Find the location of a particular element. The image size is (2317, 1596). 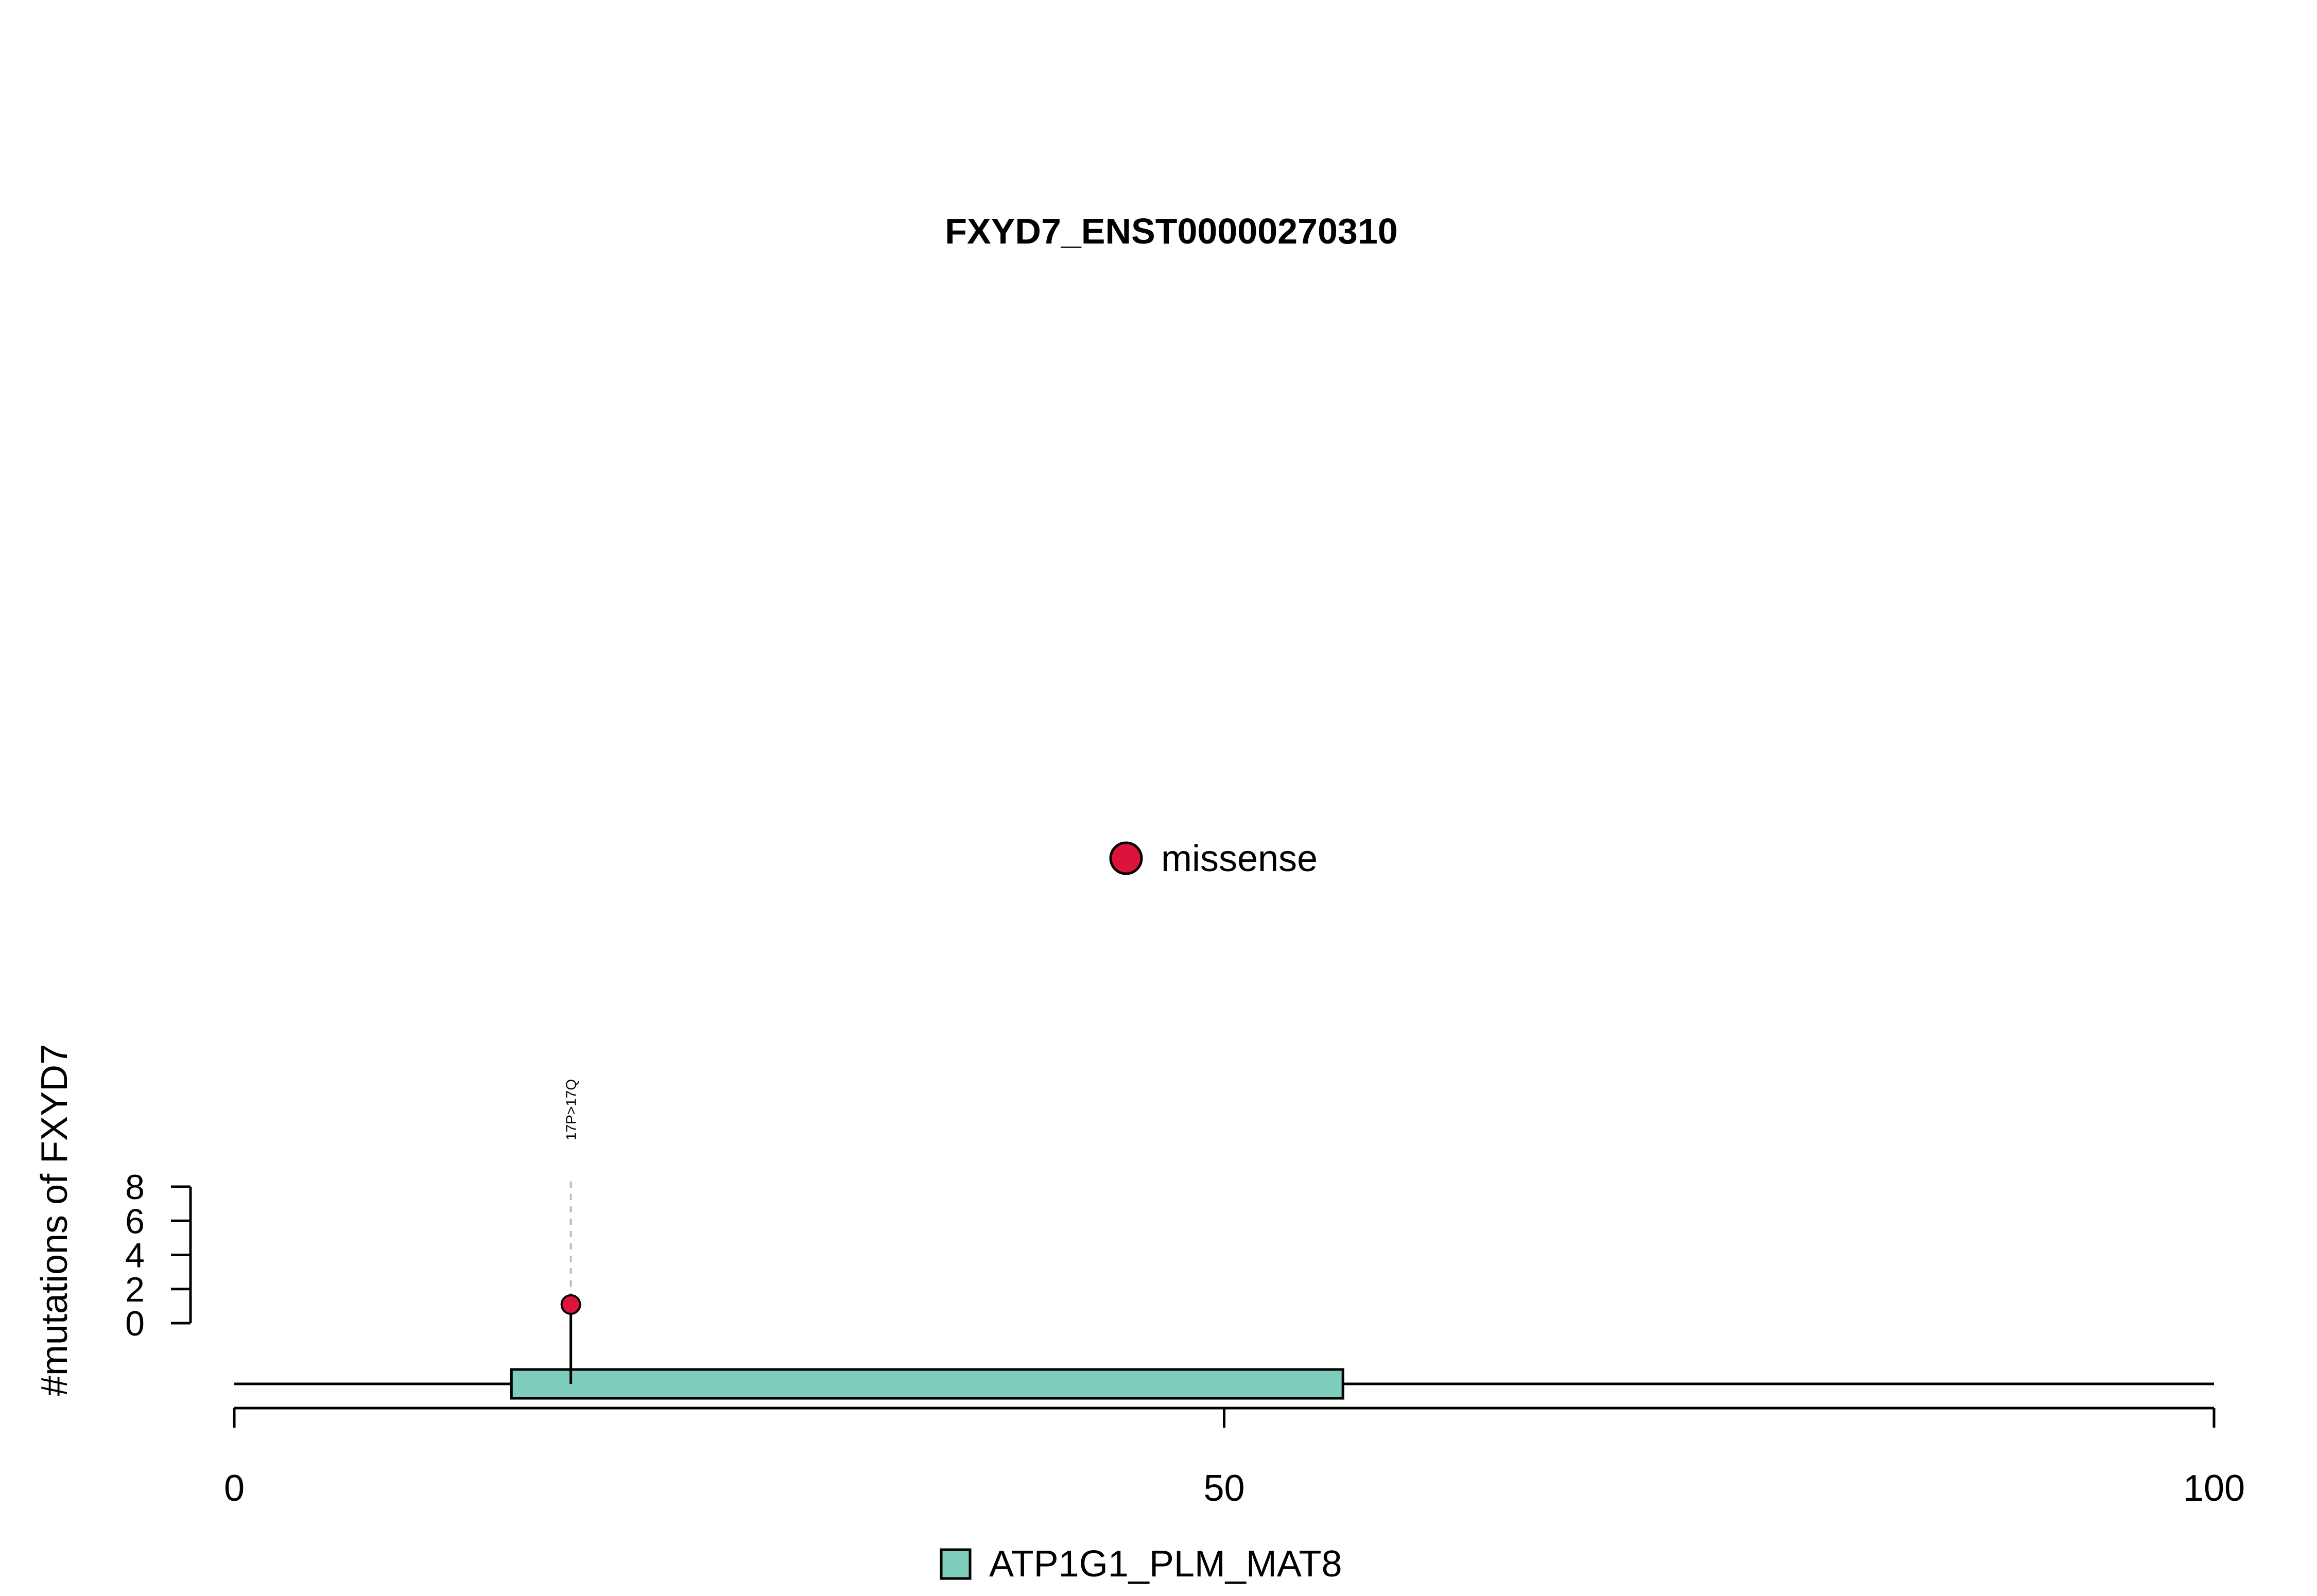

chart-title: FXYD7_ENST00000270310 is located at coordinates (1171, 231).